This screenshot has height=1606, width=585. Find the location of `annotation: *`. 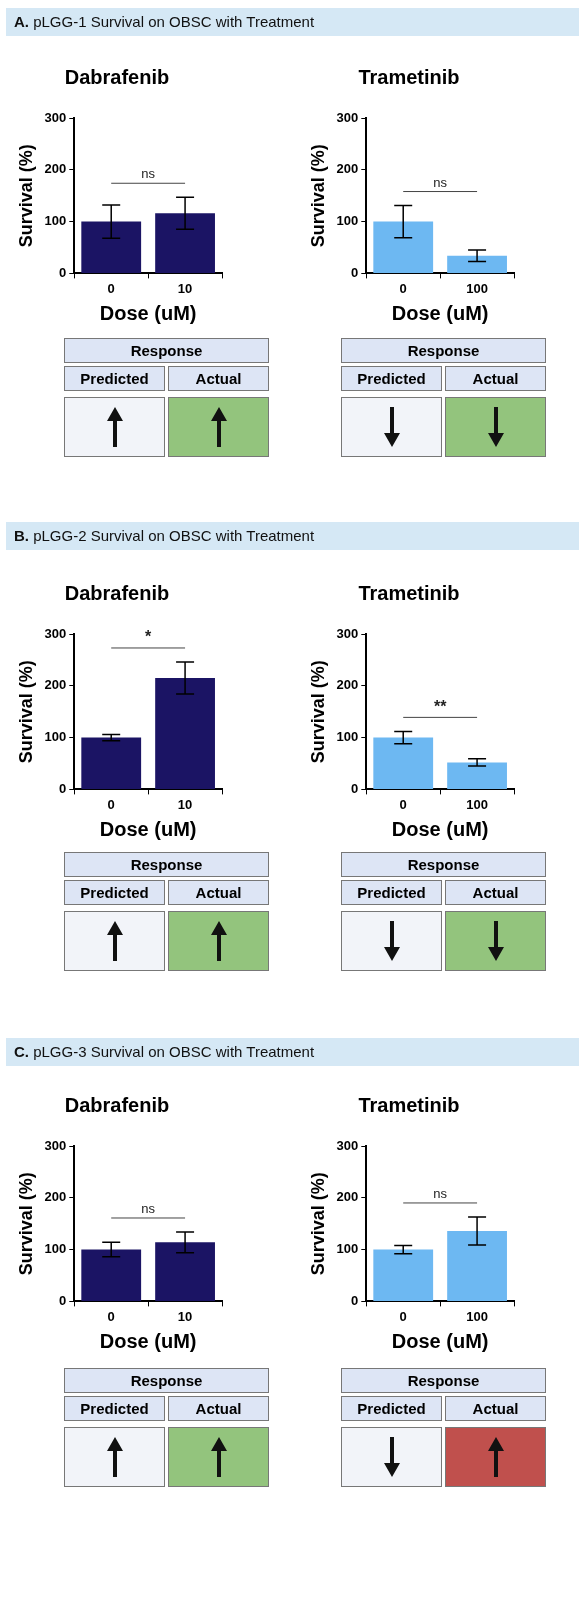

annotation: * is located at coordinates (149, 637).